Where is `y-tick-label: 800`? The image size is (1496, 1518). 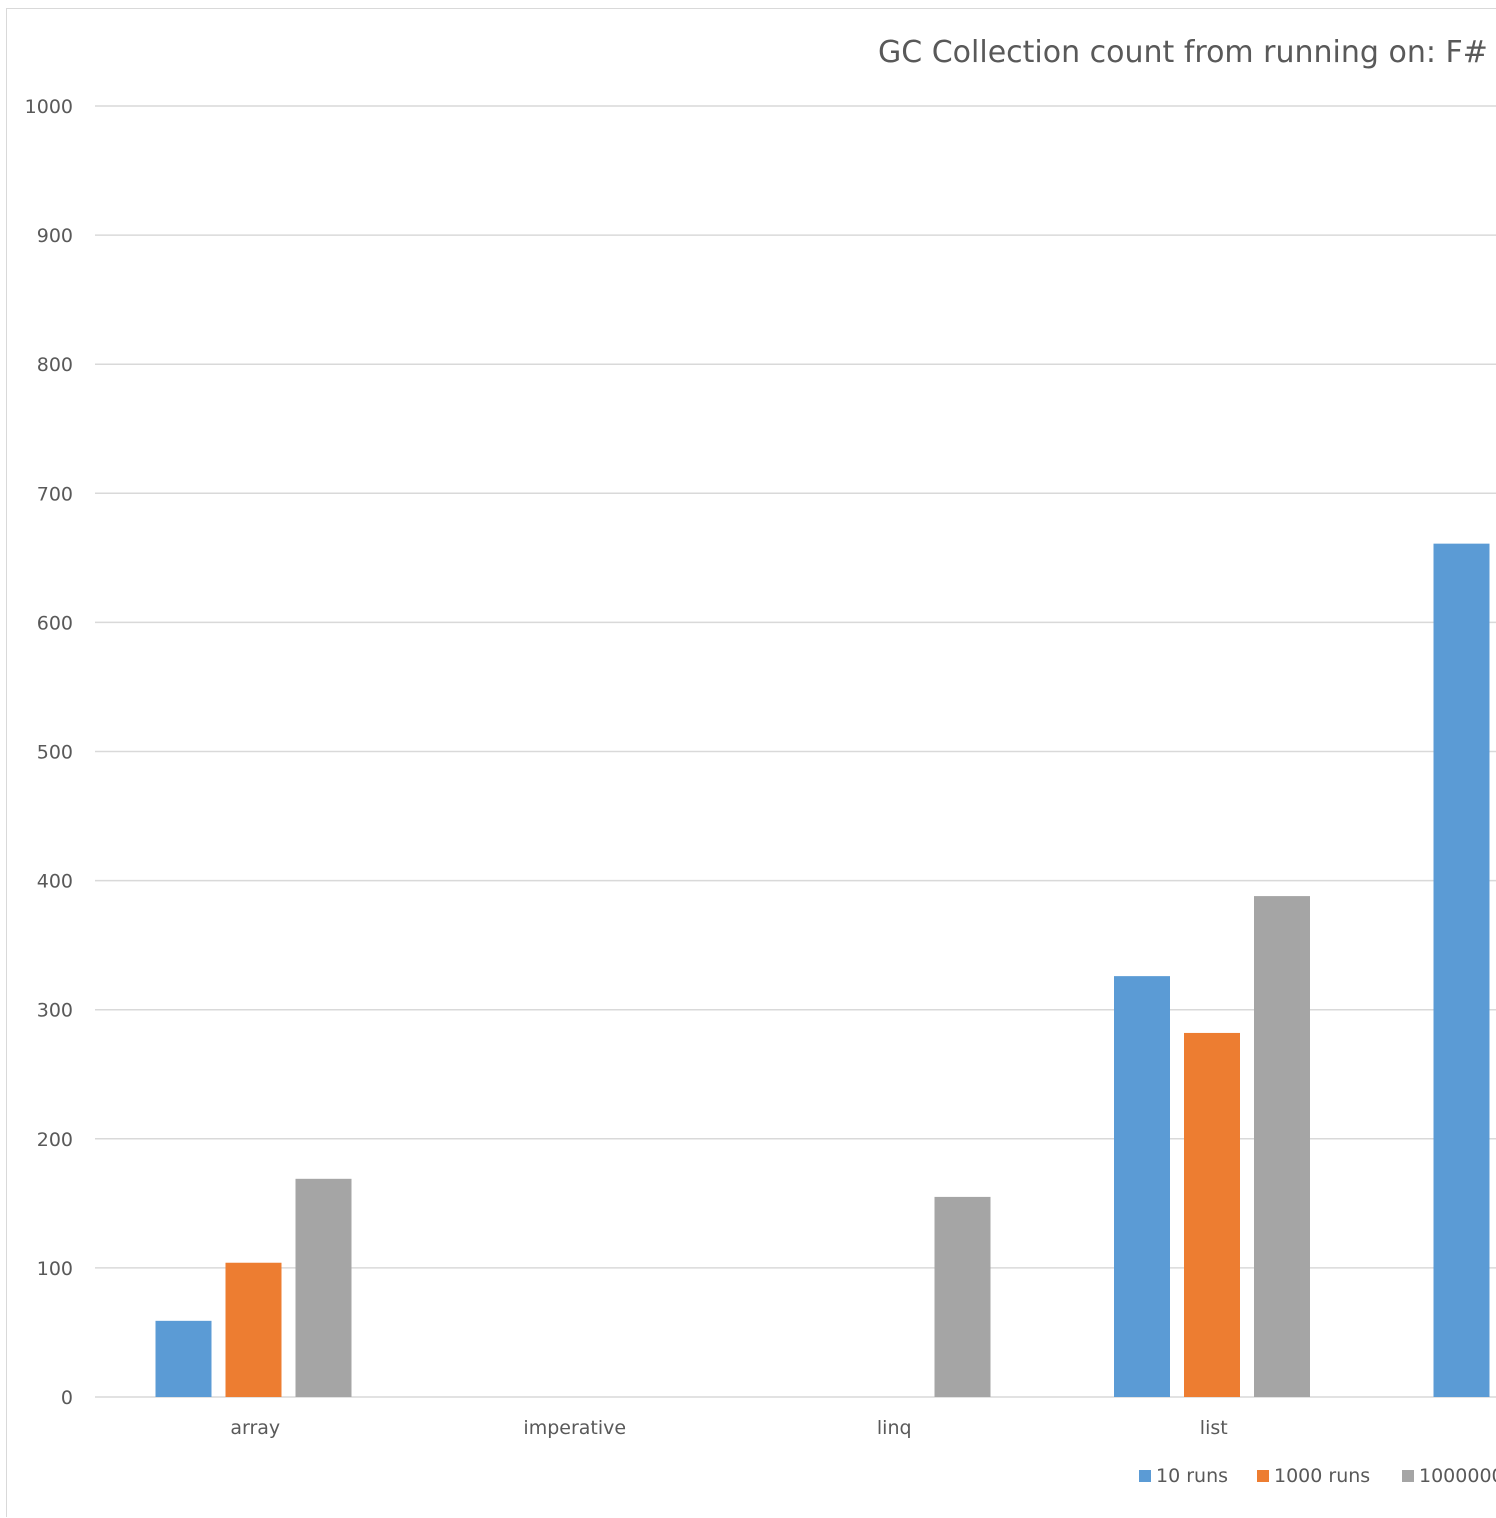
y-tick-label: 800 is located at coordinates (55, 365).